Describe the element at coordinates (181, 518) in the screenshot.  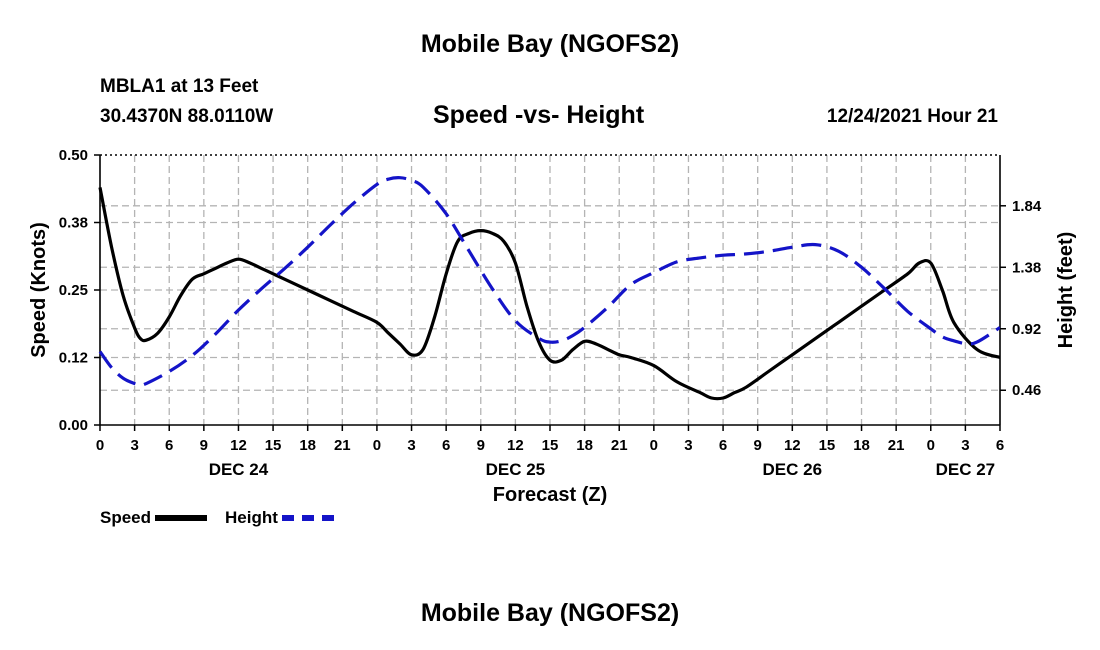
I see `legend-speed-swatch` at that location.